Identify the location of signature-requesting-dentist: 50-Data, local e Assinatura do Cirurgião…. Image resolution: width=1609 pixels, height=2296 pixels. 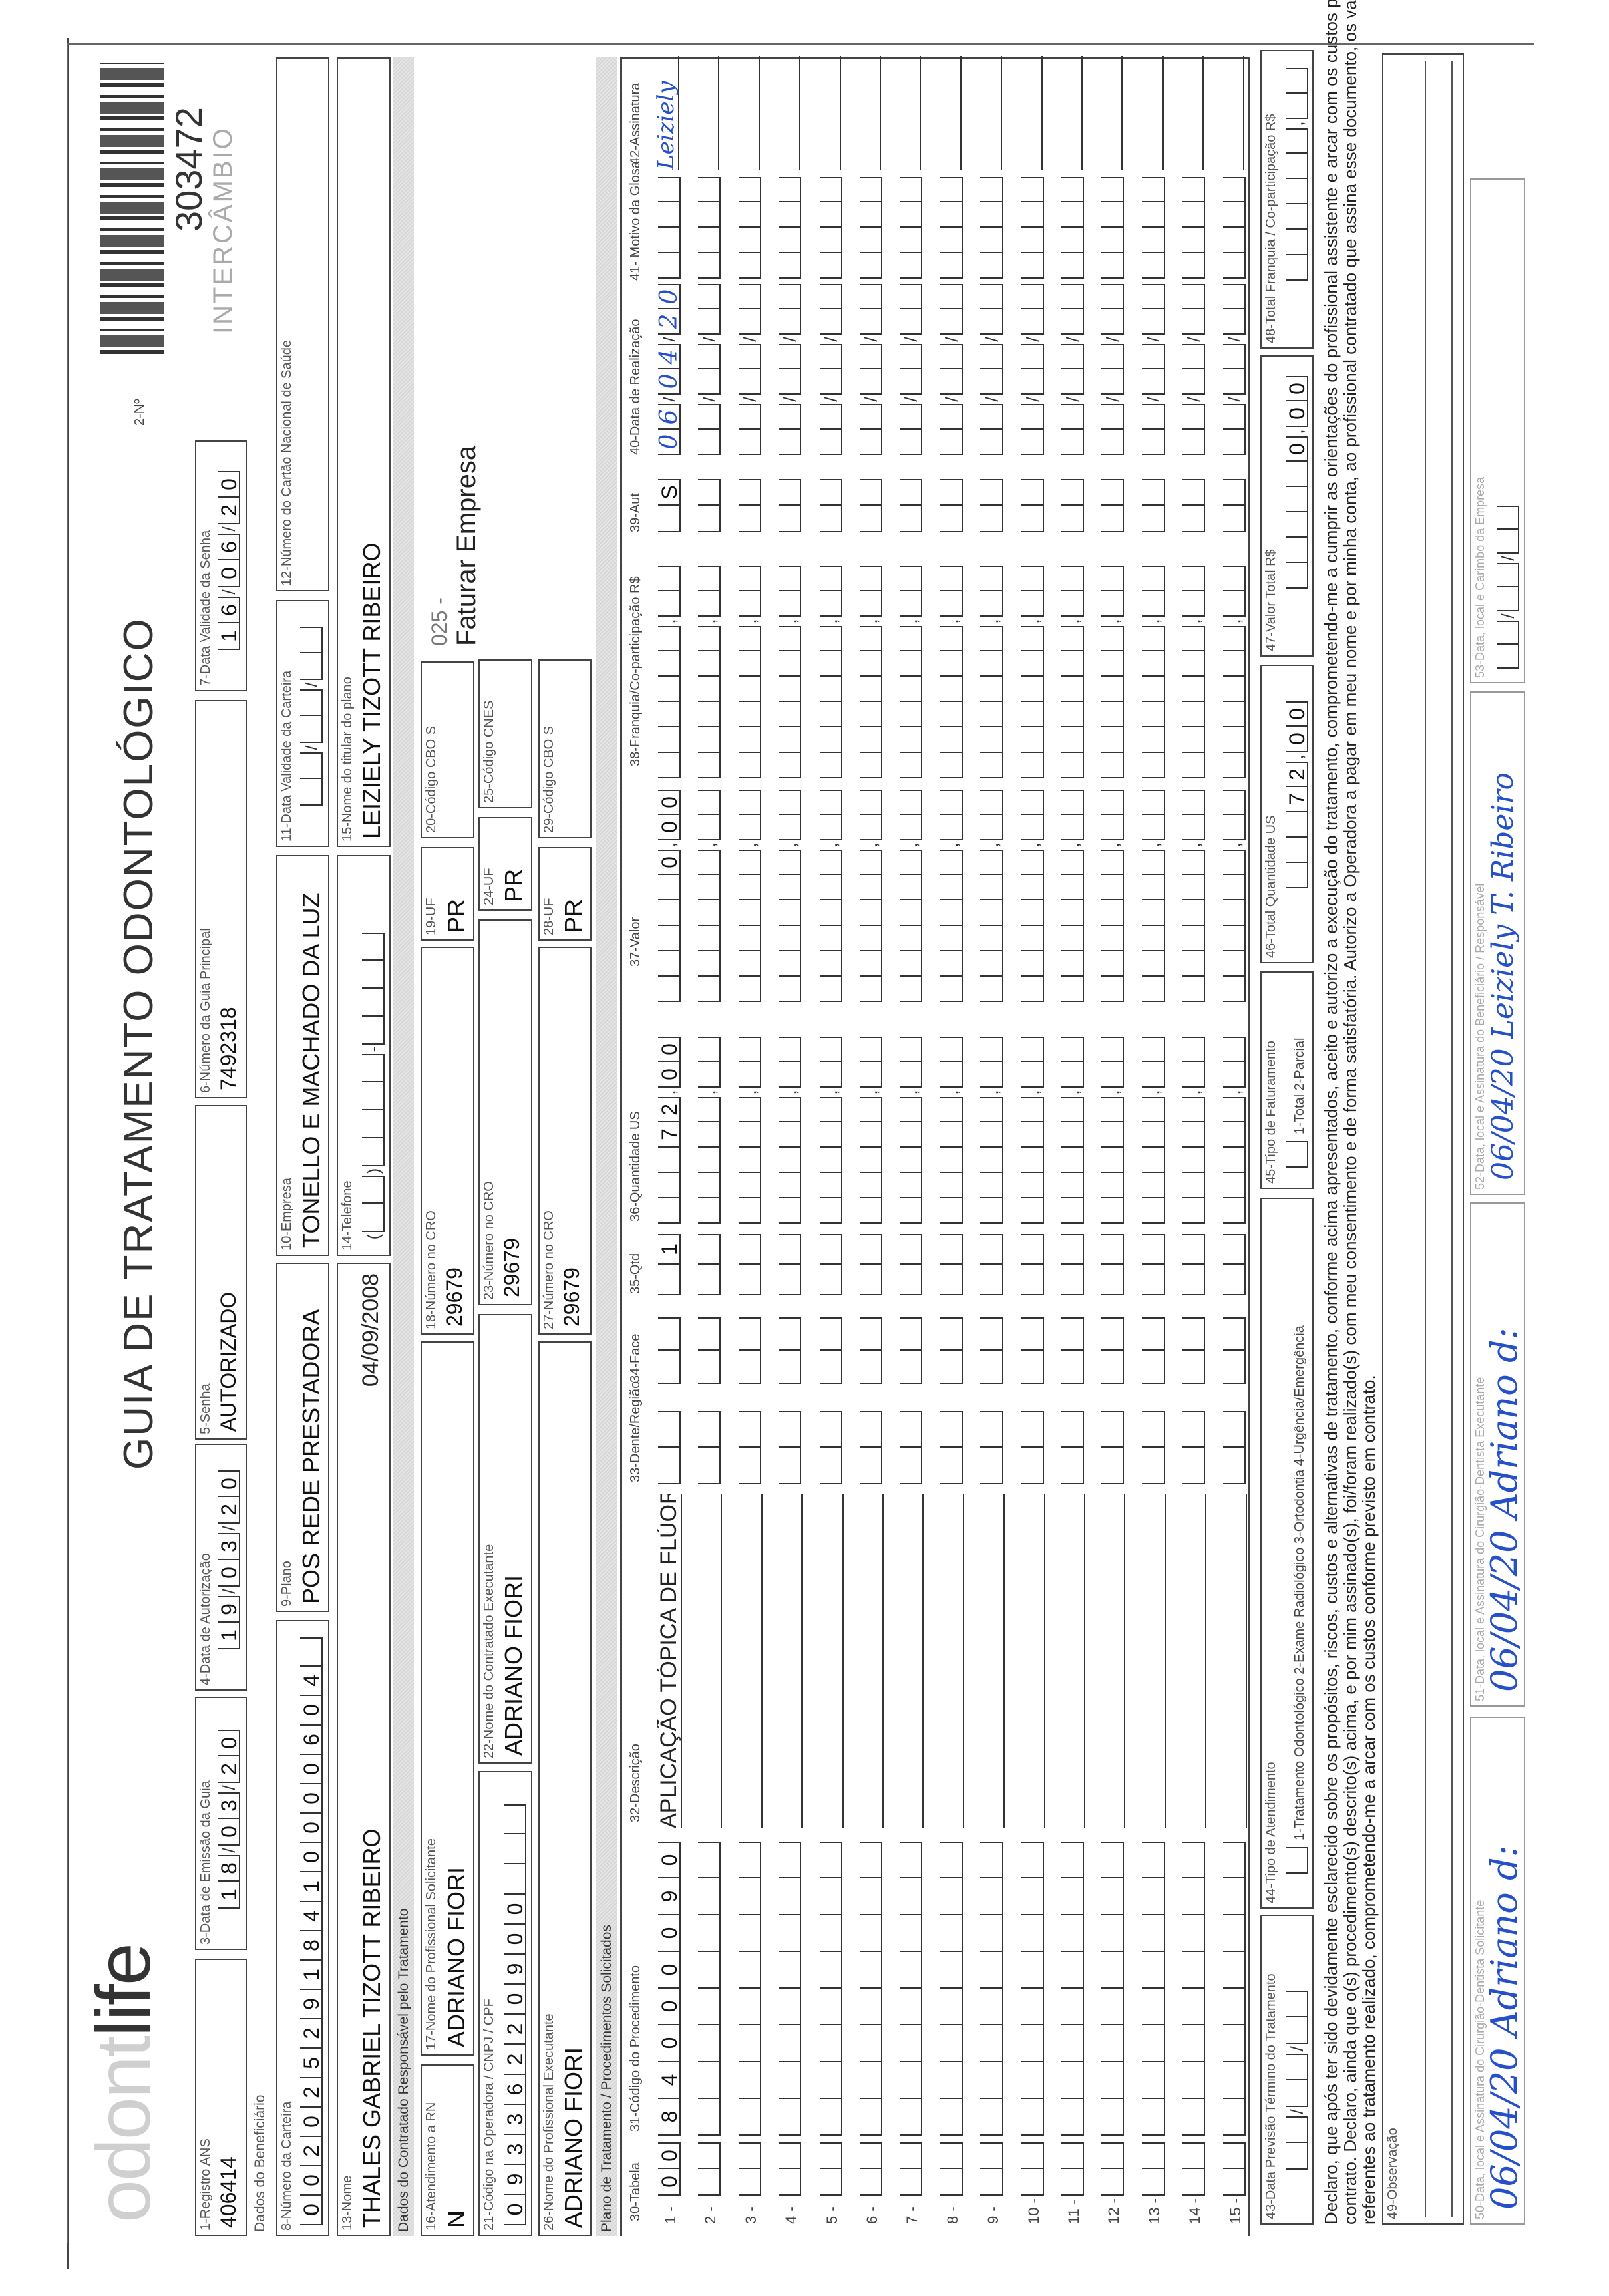
(1498, 1971).